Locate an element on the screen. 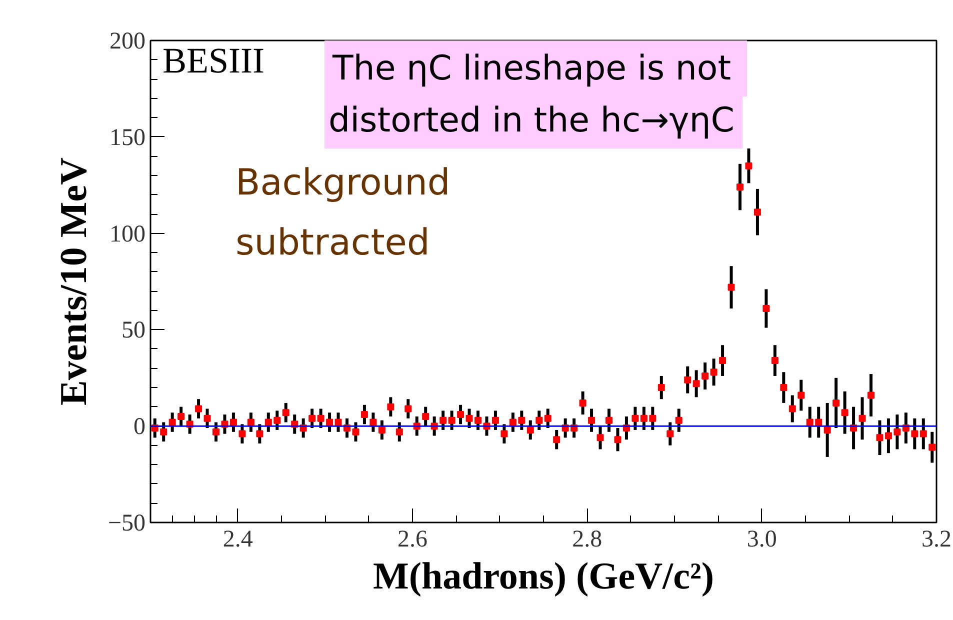  x-tick-label: 3.2 is located at coordinates (937, 539).